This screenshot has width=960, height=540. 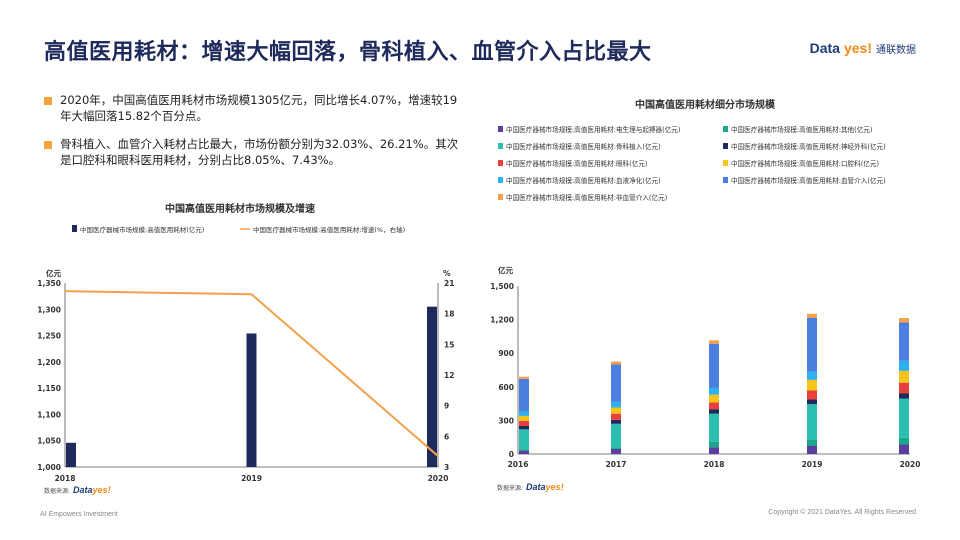 I want to click on y2-tick-label: 15, so click(x=449, y=344).